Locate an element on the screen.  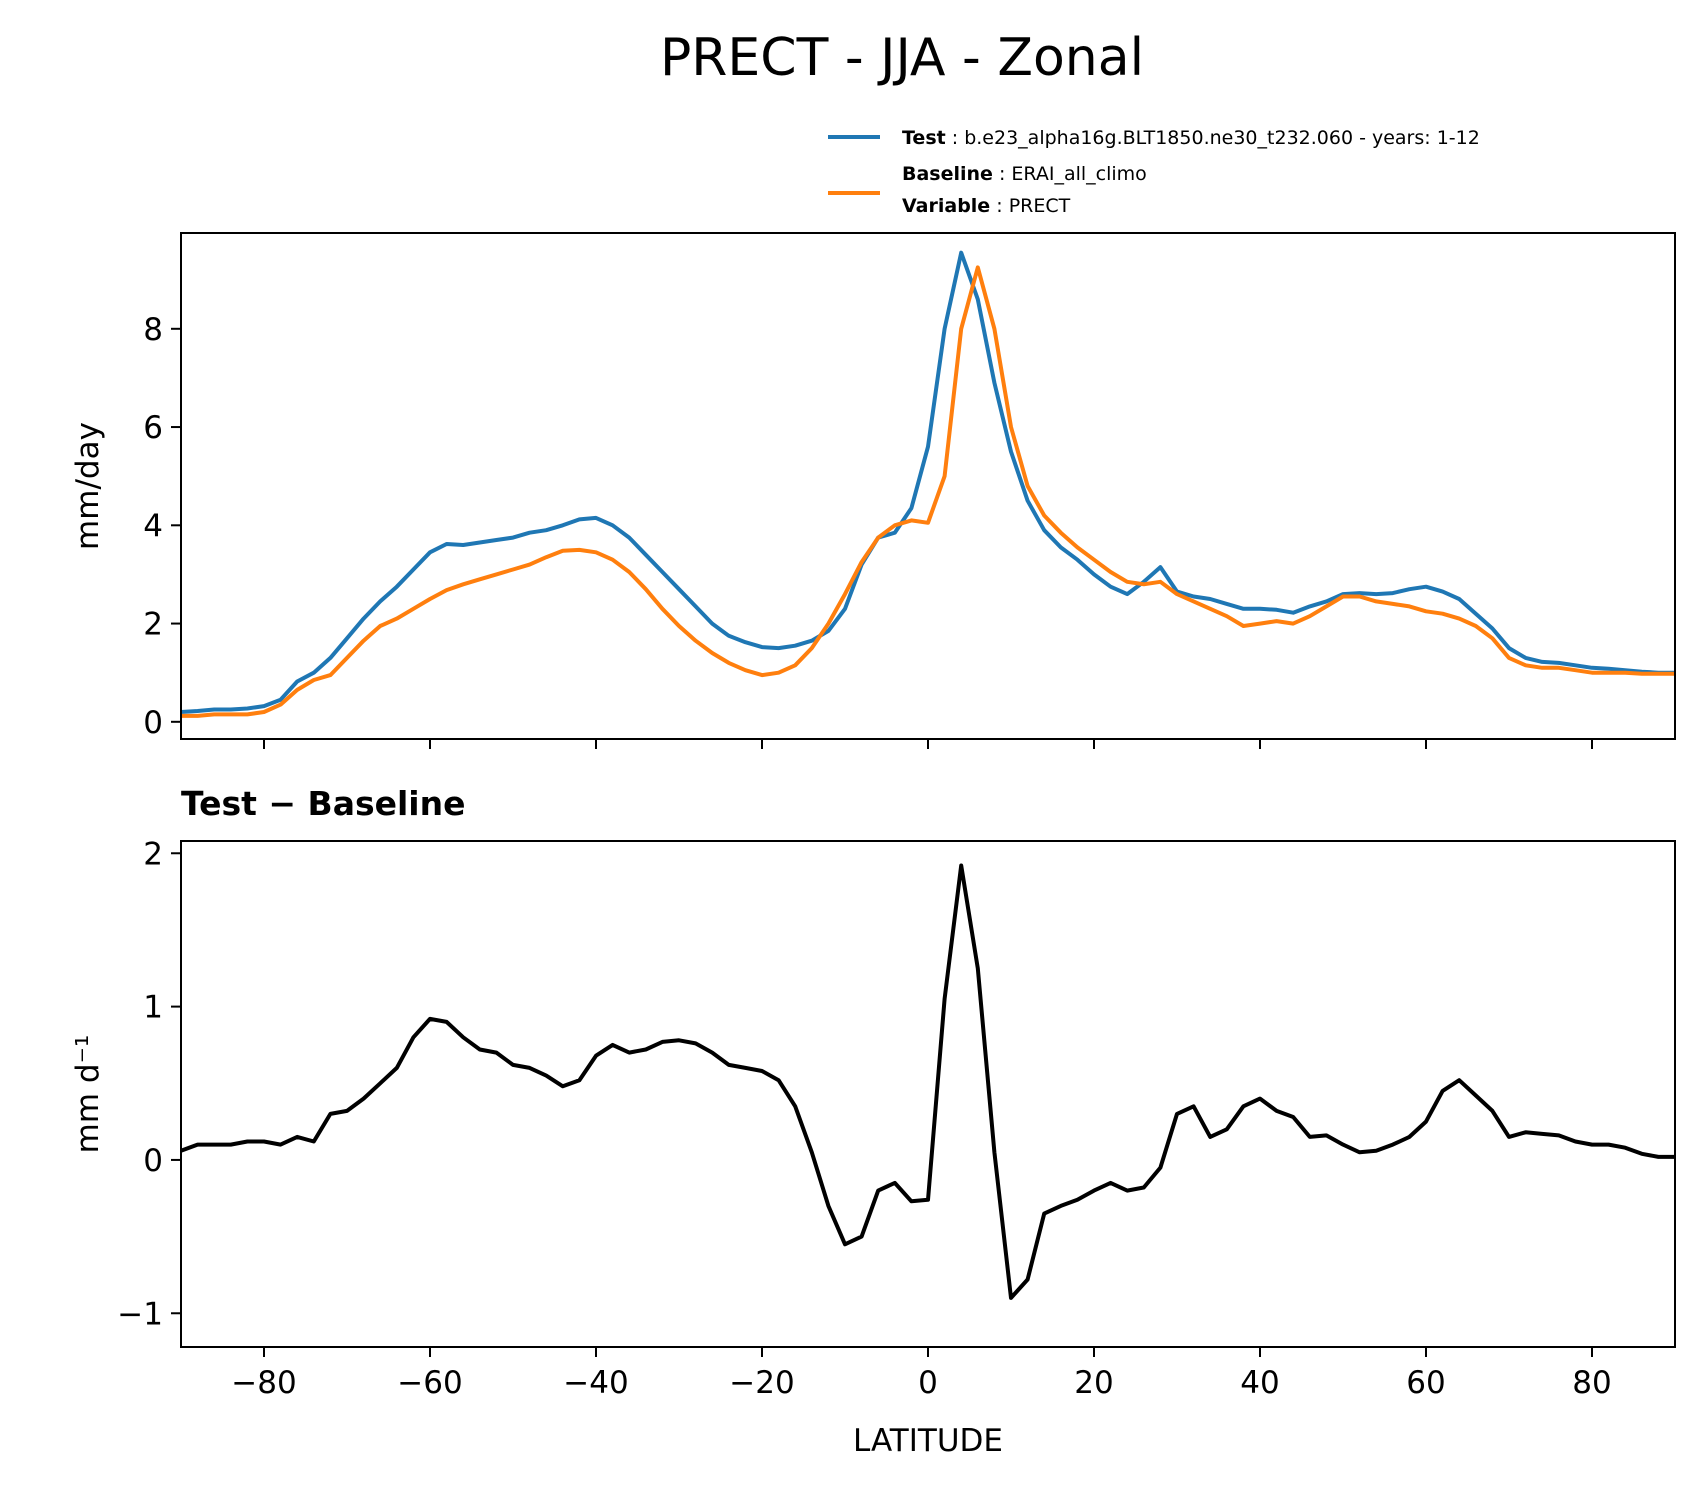
y-tick-label: 8 is located at coordinates (153, 330).